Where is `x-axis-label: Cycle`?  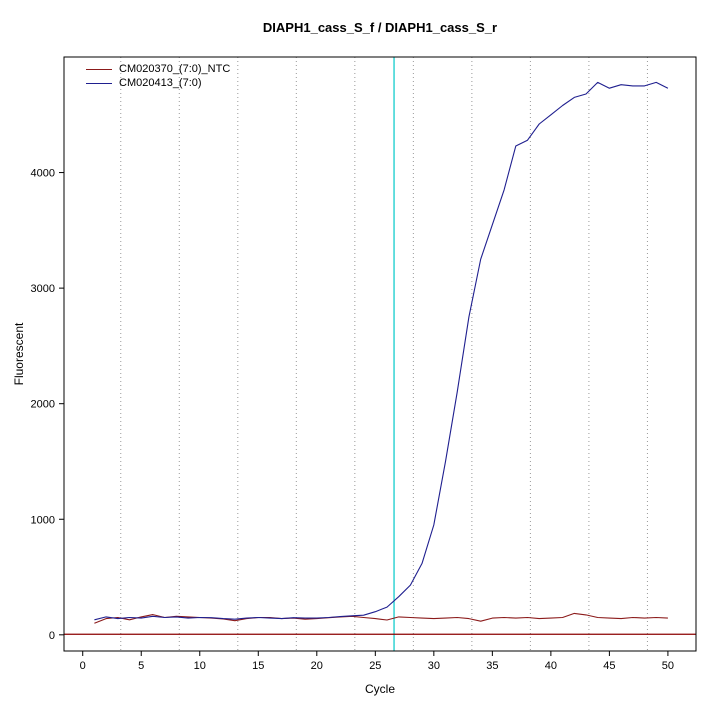
x-axis-label: Cycle is located at coordinates (379, 689).